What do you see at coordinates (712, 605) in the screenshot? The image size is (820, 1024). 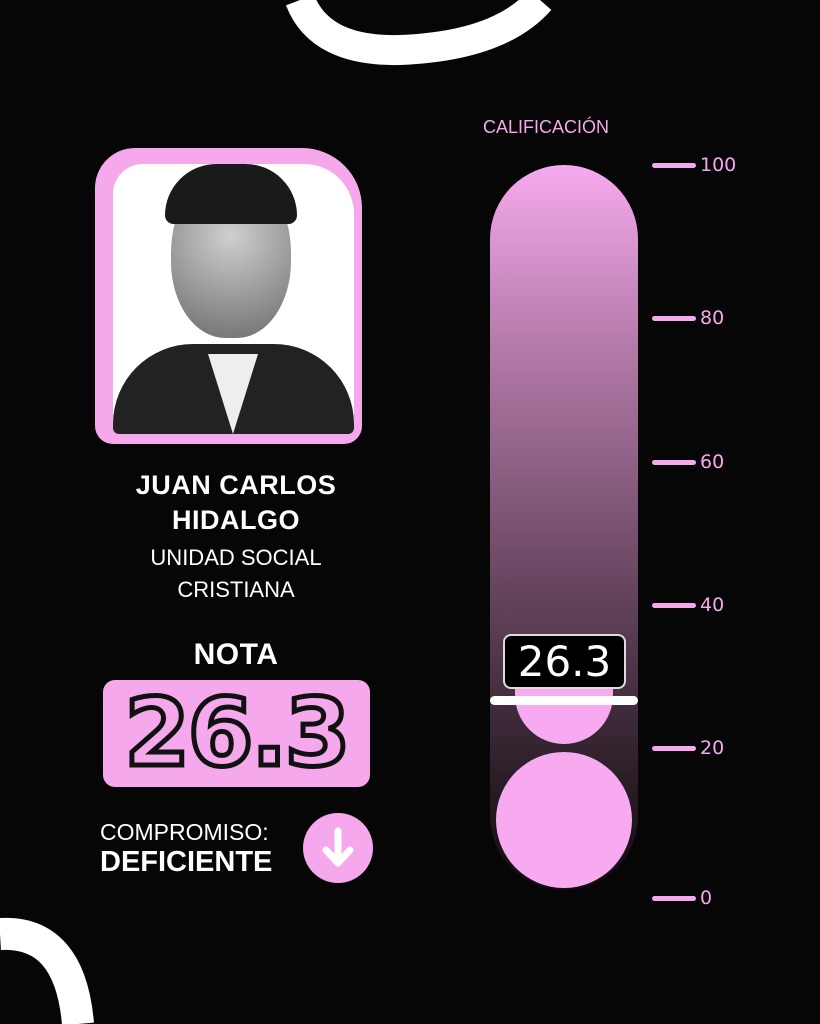 I see `tick-label: 40` at bounding box center [712, 605].